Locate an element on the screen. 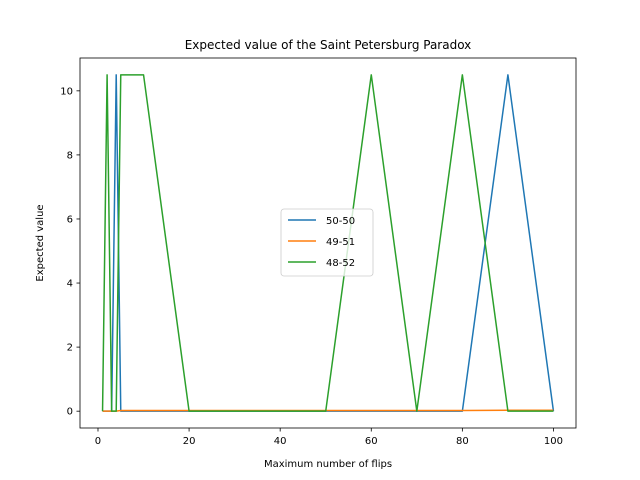  y-tick-label: 6 is located at coordinates (70, 219).